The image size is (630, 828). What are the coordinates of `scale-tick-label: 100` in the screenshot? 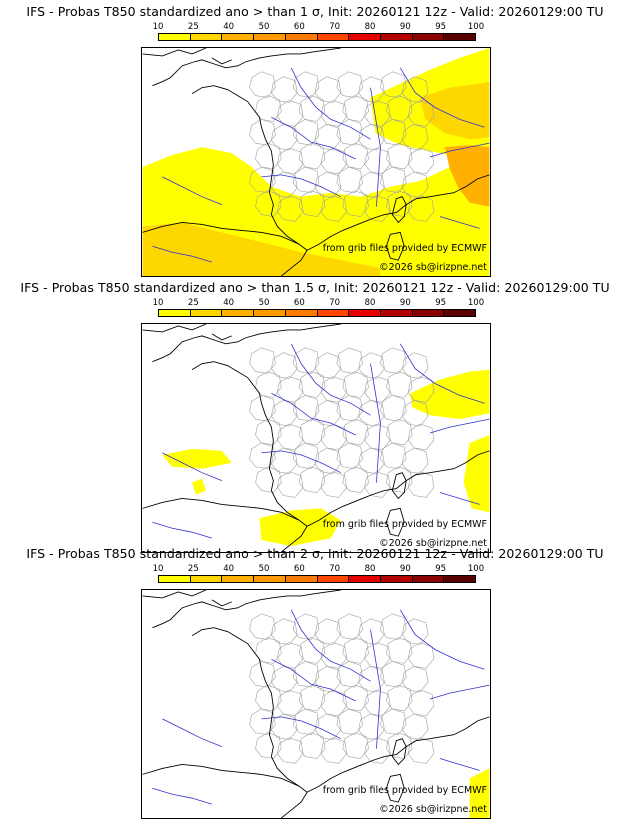 It's located at (476, 569).